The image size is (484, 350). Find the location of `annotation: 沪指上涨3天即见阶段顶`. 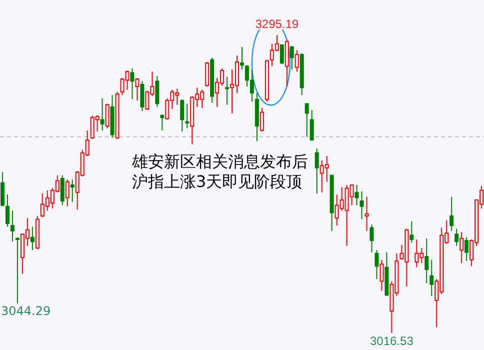

annotation: 沪指上涨3天即见阶段顶 is located at coordinates (217, 181).